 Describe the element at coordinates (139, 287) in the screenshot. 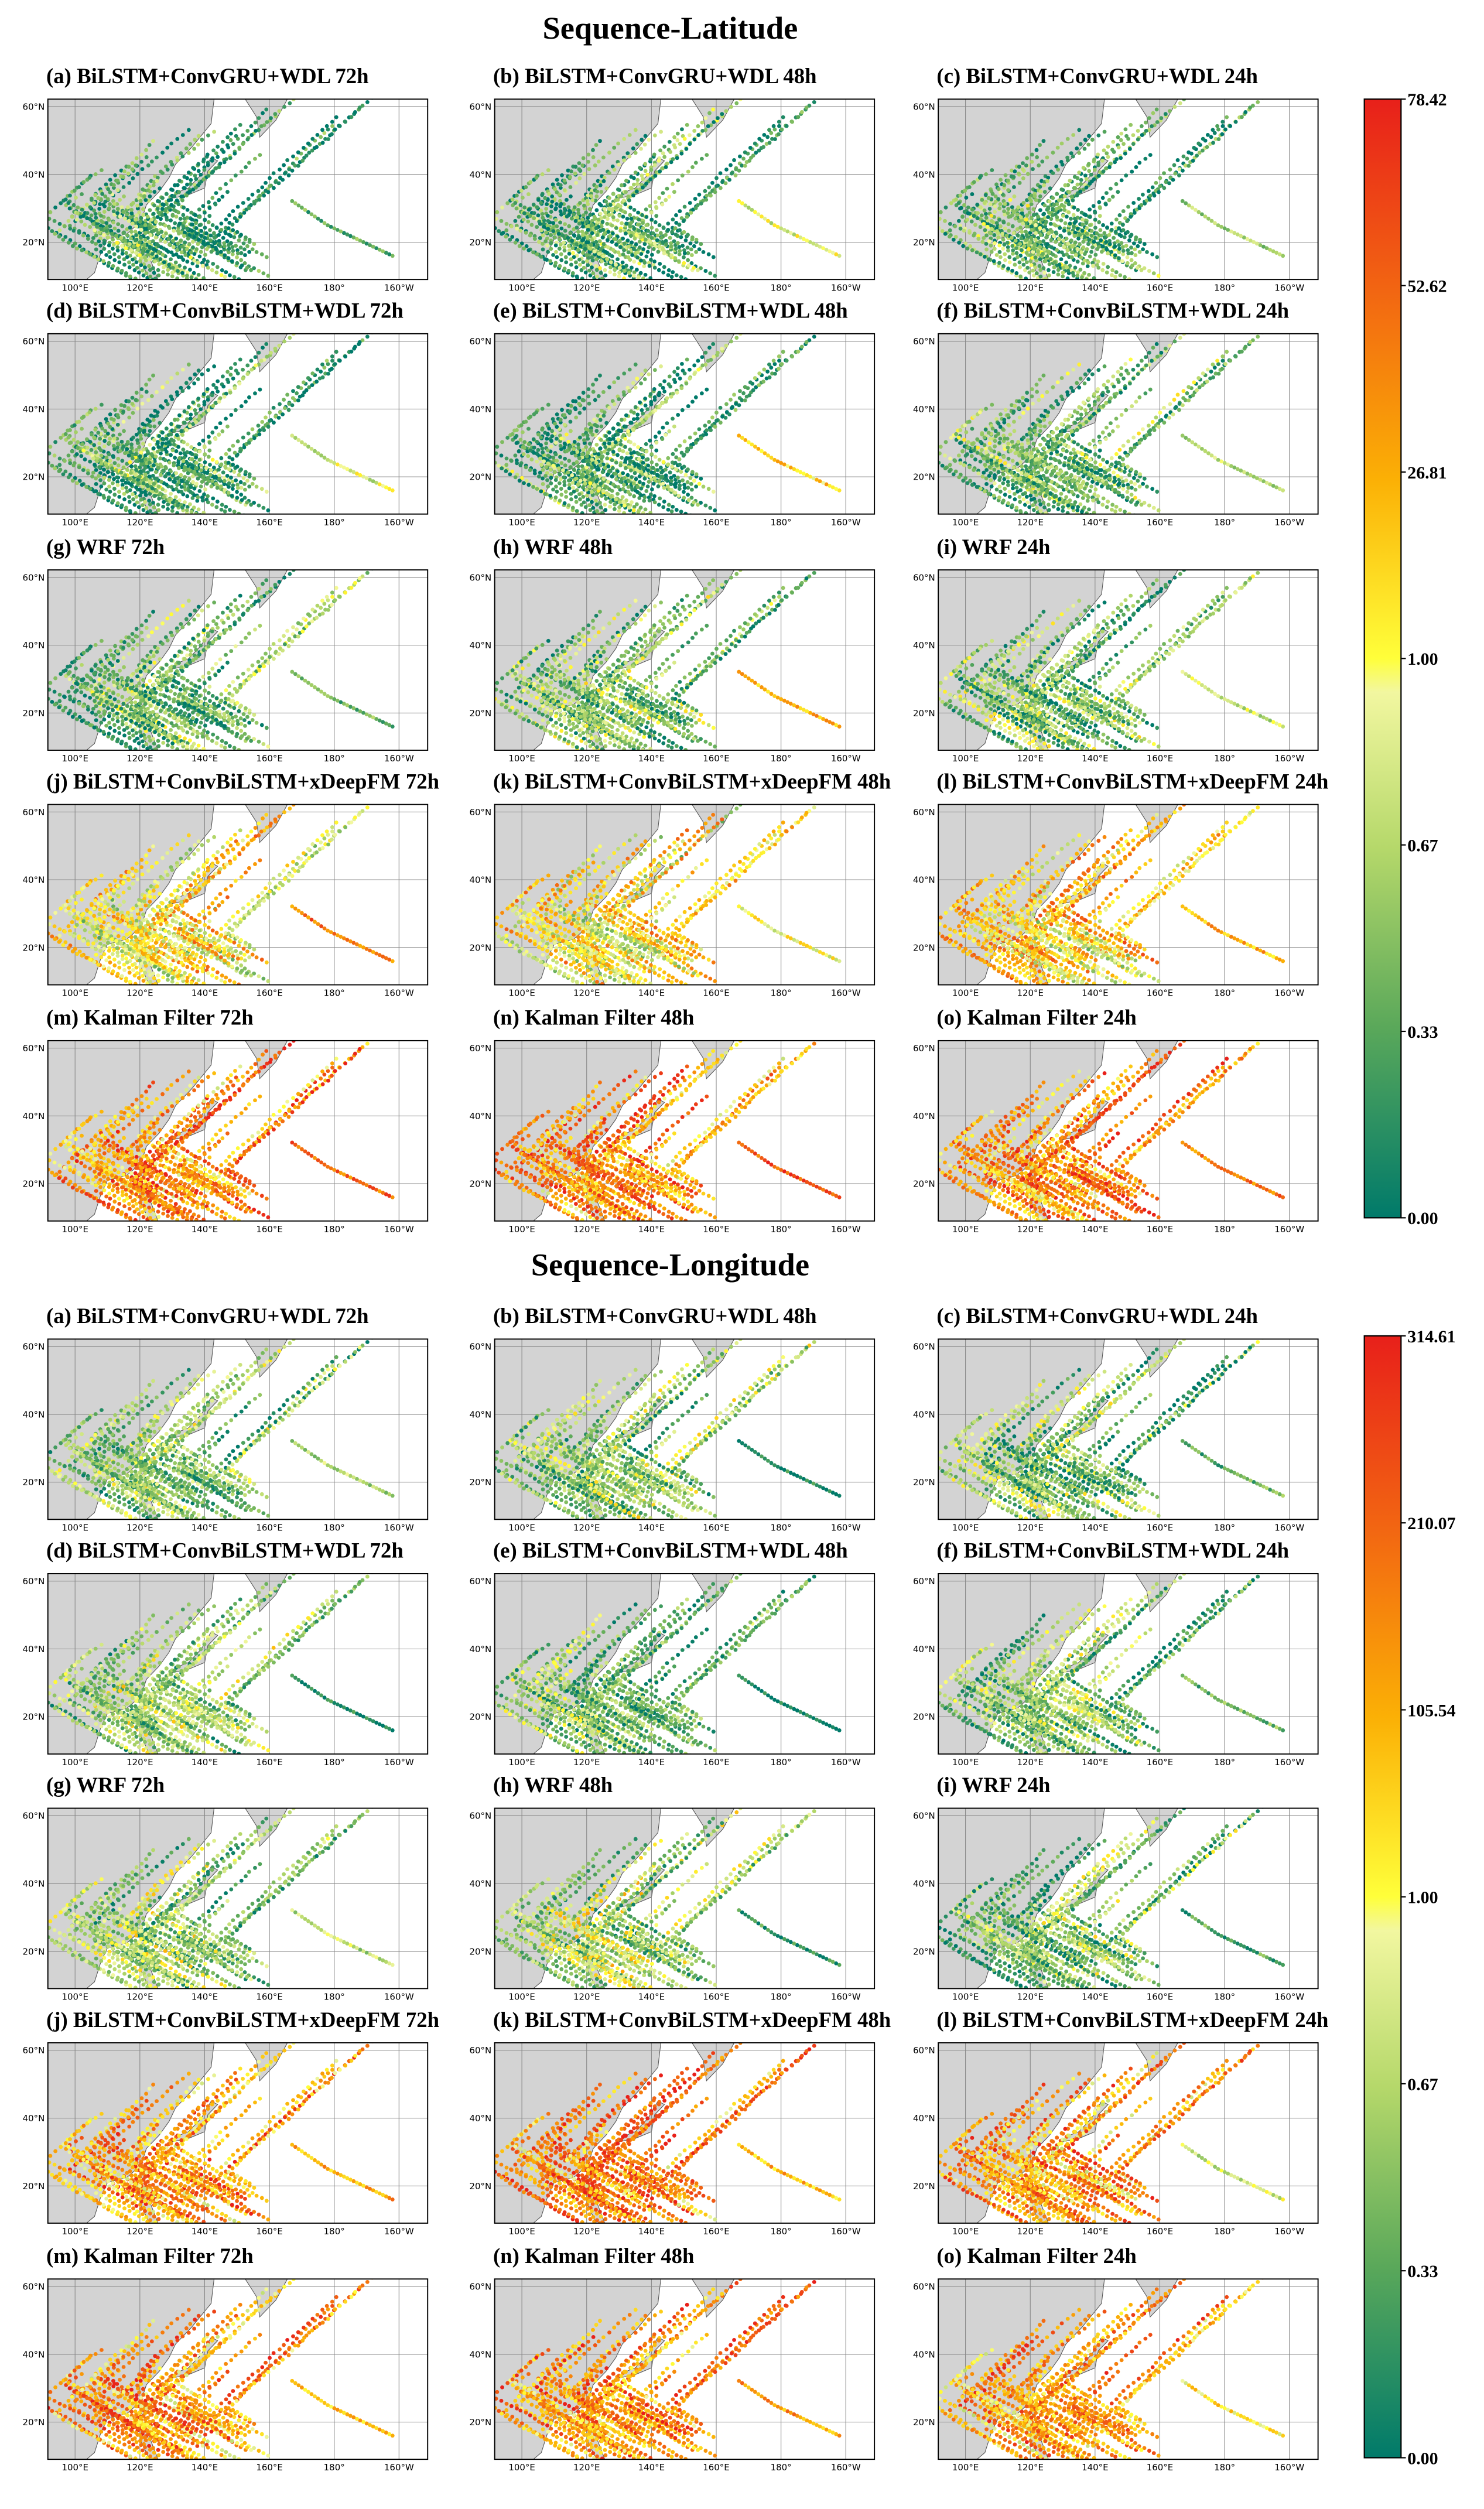

I see `lon-label: 120°E` at that location.